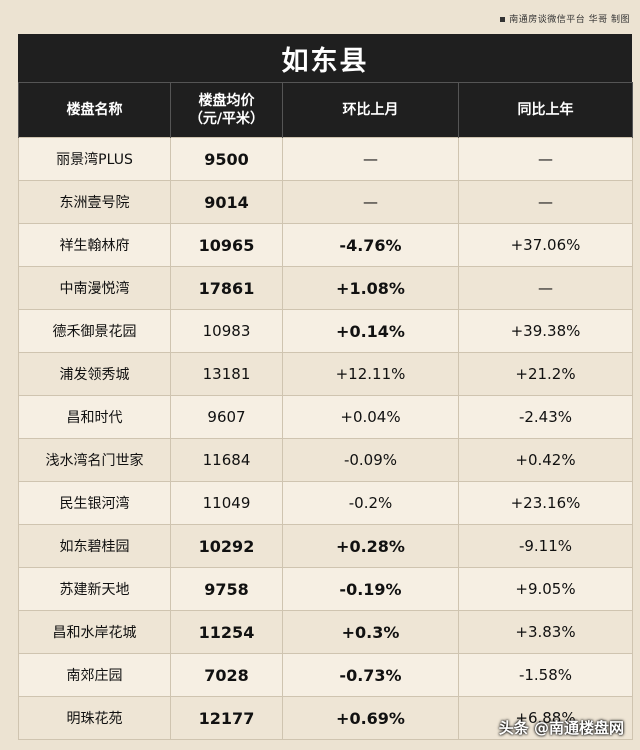 This screenshot has height=750, width=640. What do you see at coordinates (370, 546) in the screenshot?
I see `cell-mom: +0.28%` at bounding box center [370, 546].